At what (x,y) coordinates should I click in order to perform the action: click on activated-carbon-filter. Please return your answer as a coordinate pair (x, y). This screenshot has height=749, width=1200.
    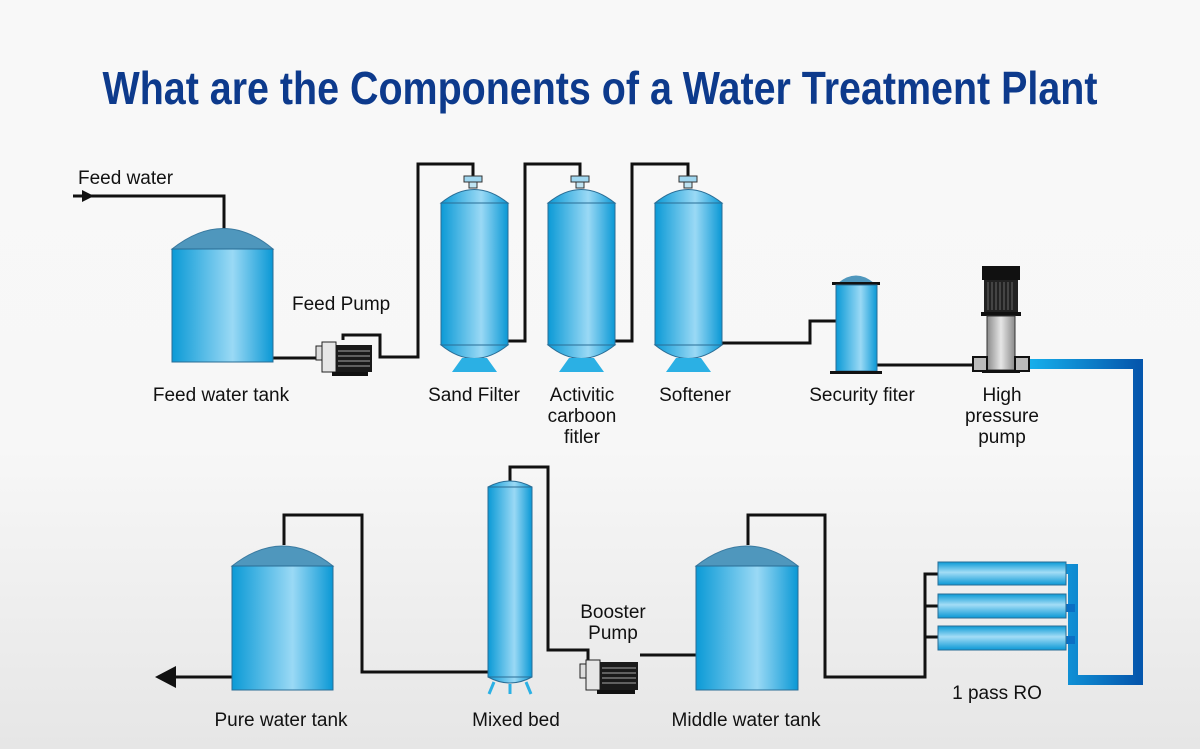
    Looking at the image, I should click on (581, 273).